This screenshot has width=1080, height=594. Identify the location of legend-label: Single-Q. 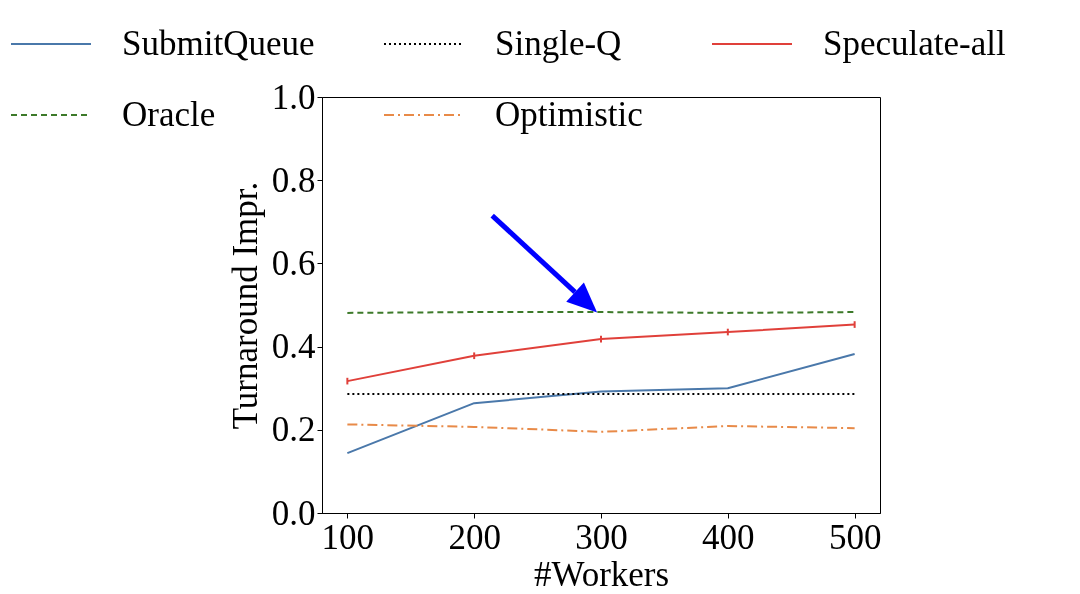
(558, 43).